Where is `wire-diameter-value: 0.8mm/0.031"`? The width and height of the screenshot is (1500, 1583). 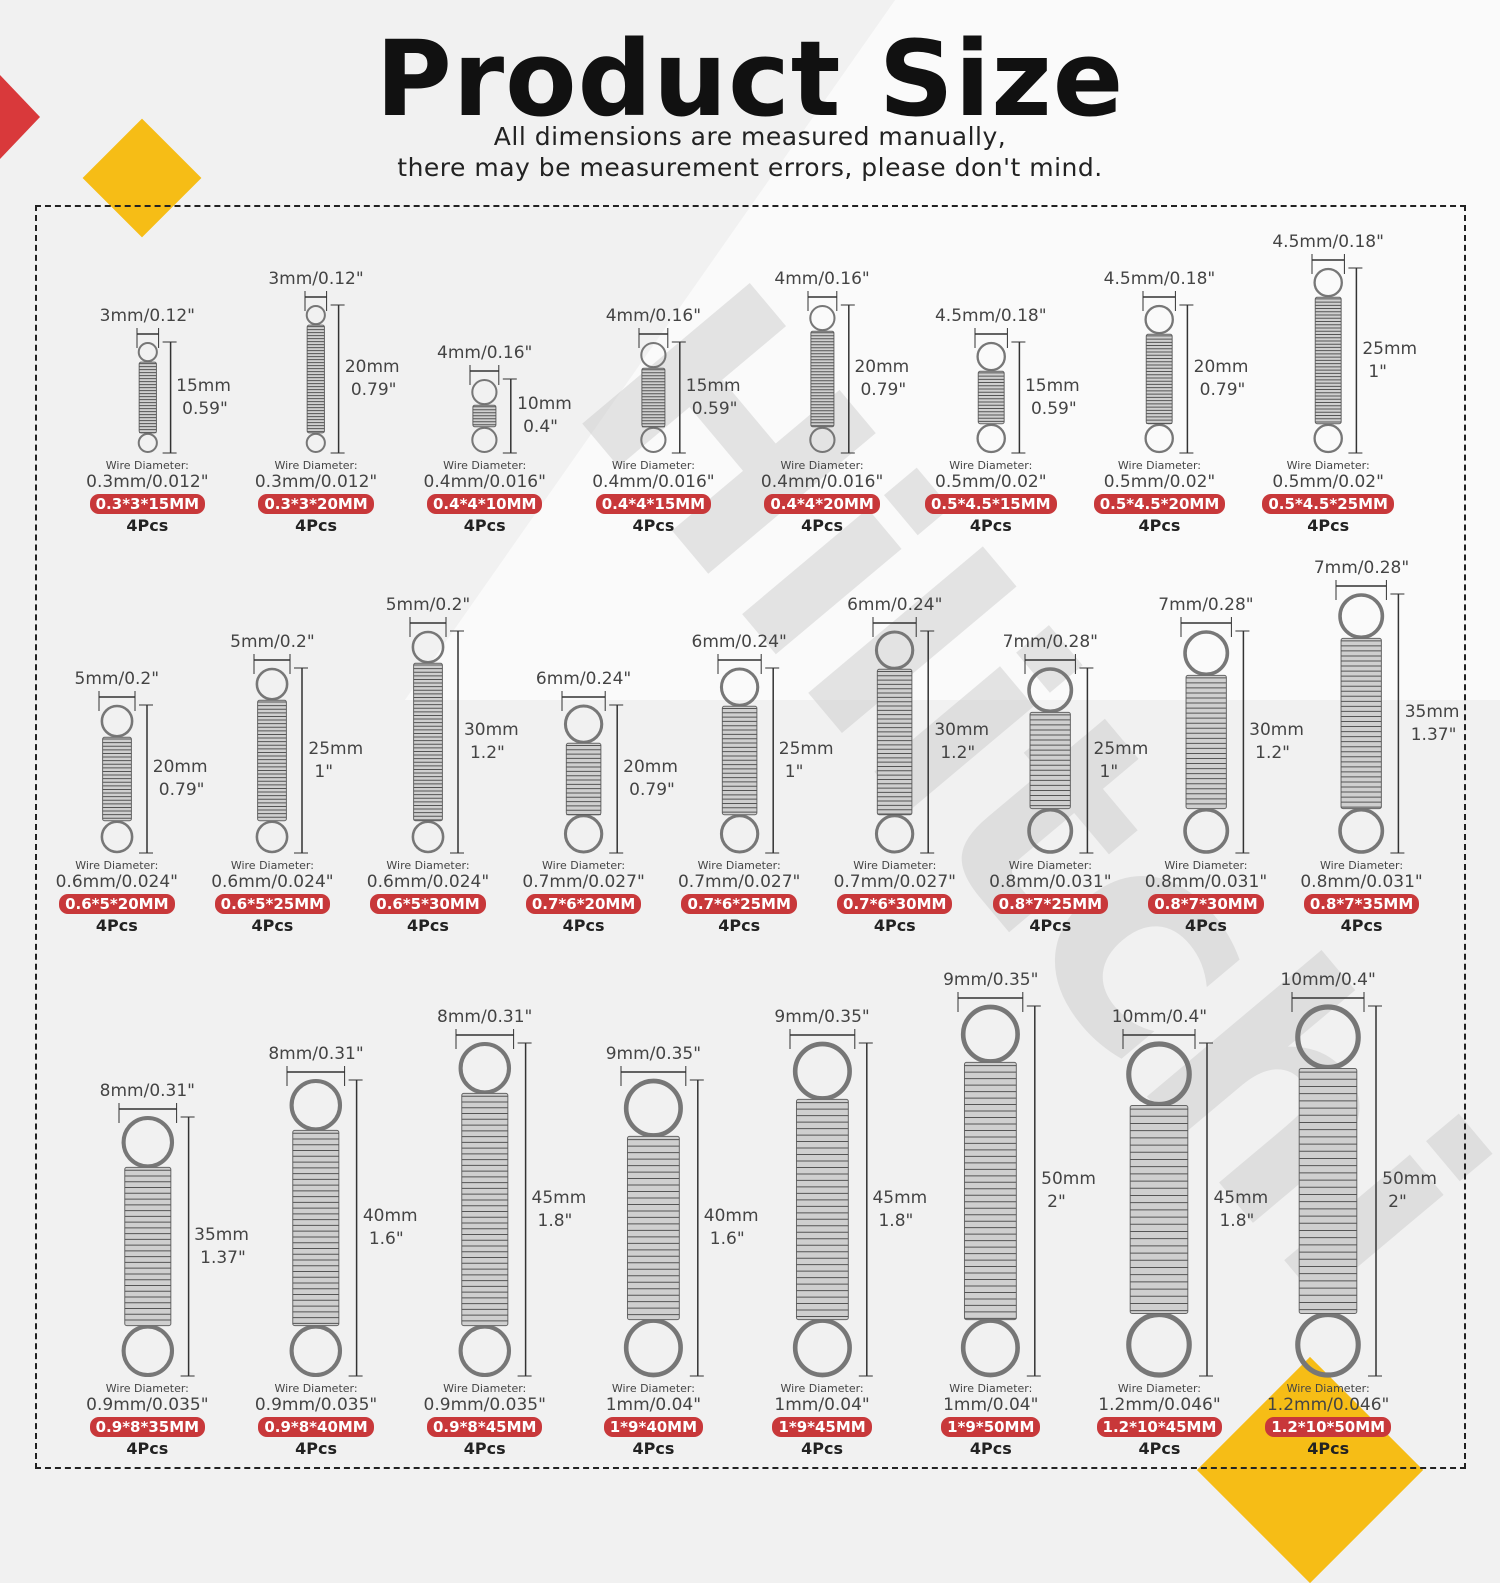 wire-diameter-value: 0.8mm/0.031" is located at coordinates (1206, 882).